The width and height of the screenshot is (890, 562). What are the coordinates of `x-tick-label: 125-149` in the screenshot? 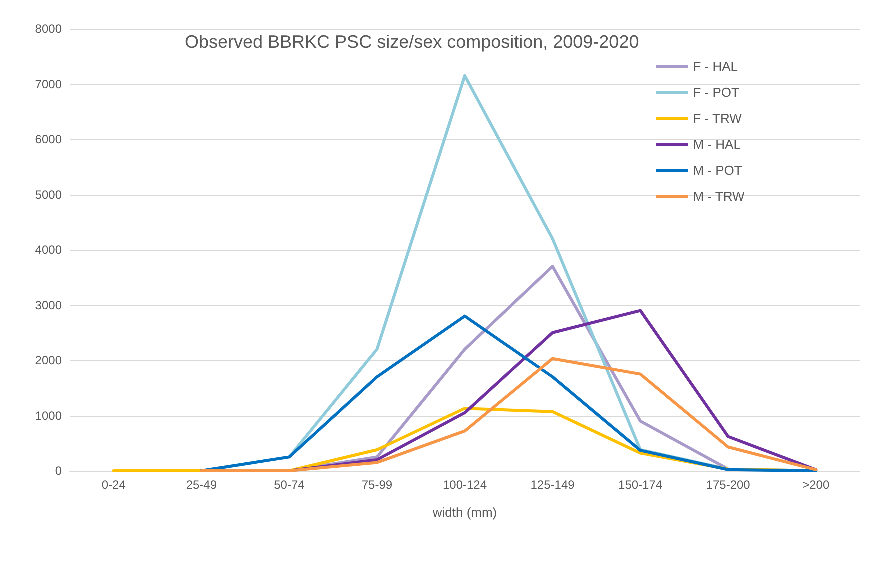 It's located at (553, 485).